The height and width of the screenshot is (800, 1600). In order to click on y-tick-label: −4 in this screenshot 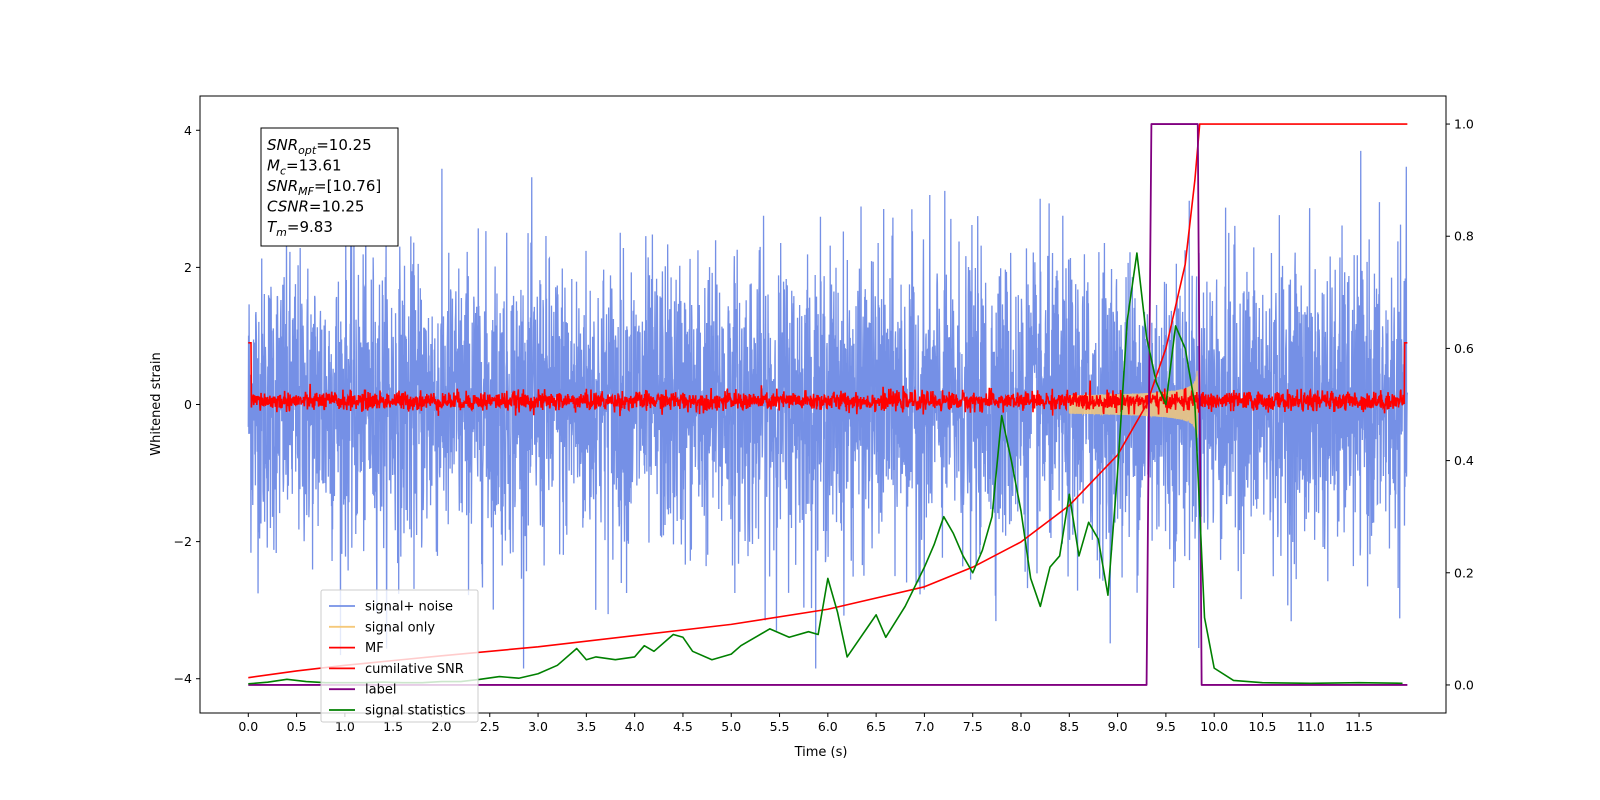, I will do `click(183, 678)`.